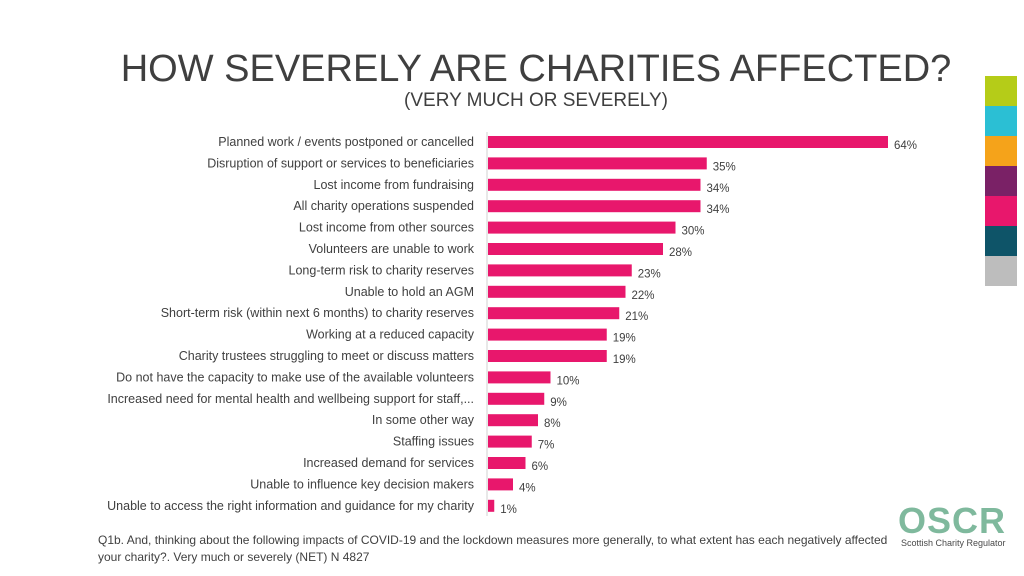 The width and height of the screenshot is (1024, 576). I want to click on value-label: 1%, so click(508, 510).